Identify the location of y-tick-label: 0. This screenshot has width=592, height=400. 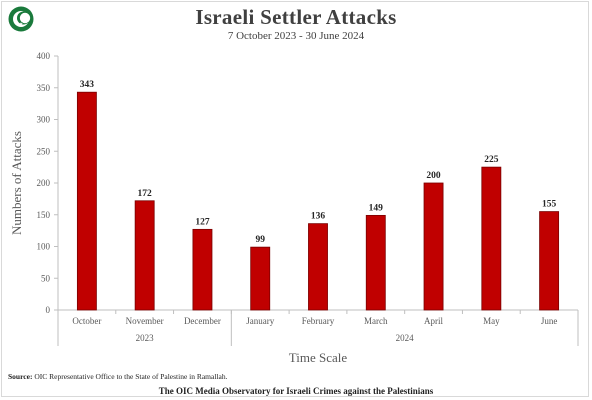
(48, 310).